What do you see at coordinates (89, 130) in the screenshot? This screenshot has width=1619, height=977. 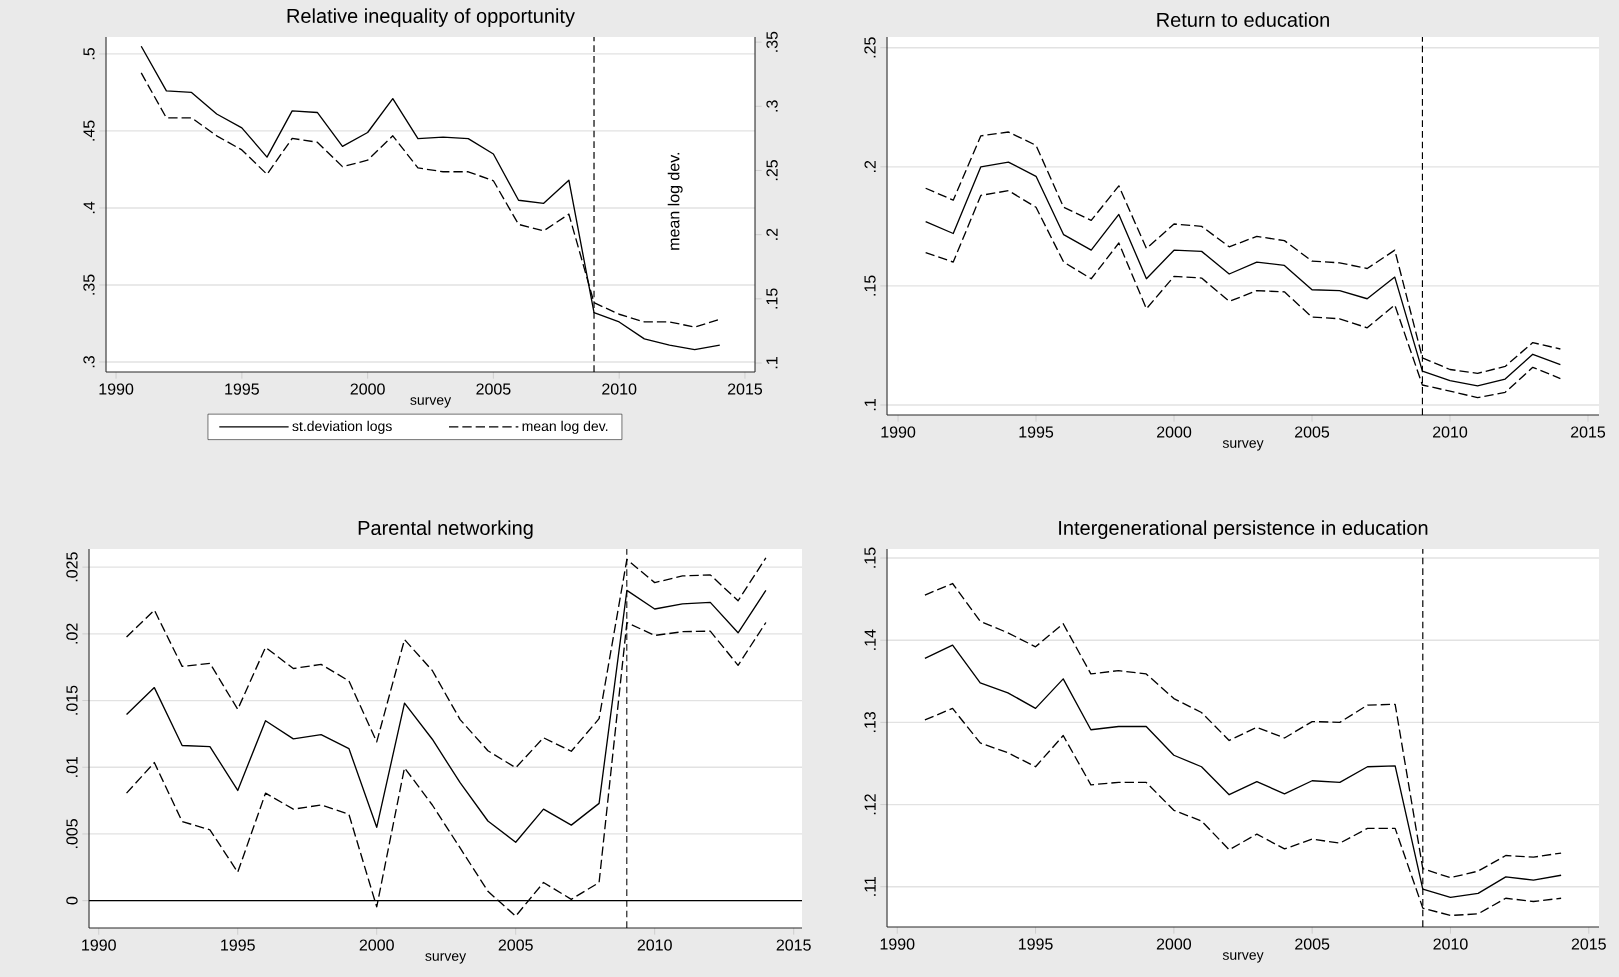 I see `y-tick-label: .45` at bounding box center [89, 130].